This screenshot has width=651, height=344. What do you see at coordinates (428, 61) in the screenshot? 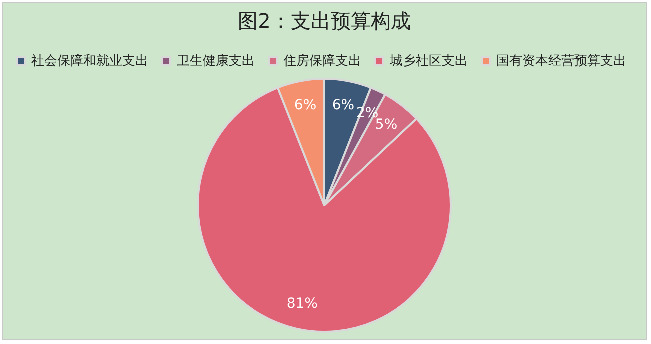
I see `legend-label: 城乡社区支出` at bounding box center [428, 61].